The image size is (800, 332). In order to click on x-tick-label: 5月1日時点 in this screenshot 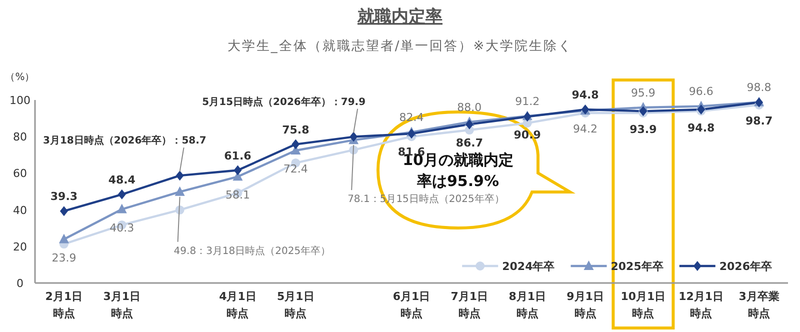, I will do `click(295, 305)`.